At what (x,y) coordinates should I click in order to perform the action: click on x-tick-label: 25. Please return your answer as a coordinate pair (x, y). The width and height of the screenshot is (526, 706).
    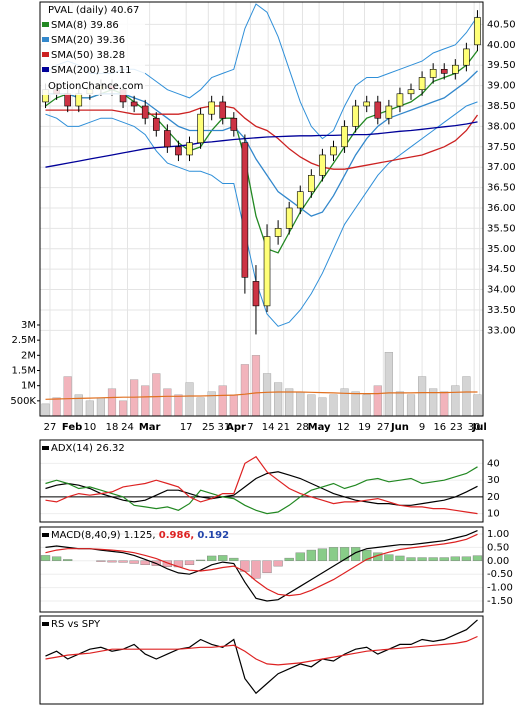
    Looking at the image, I should click on (208, 427).